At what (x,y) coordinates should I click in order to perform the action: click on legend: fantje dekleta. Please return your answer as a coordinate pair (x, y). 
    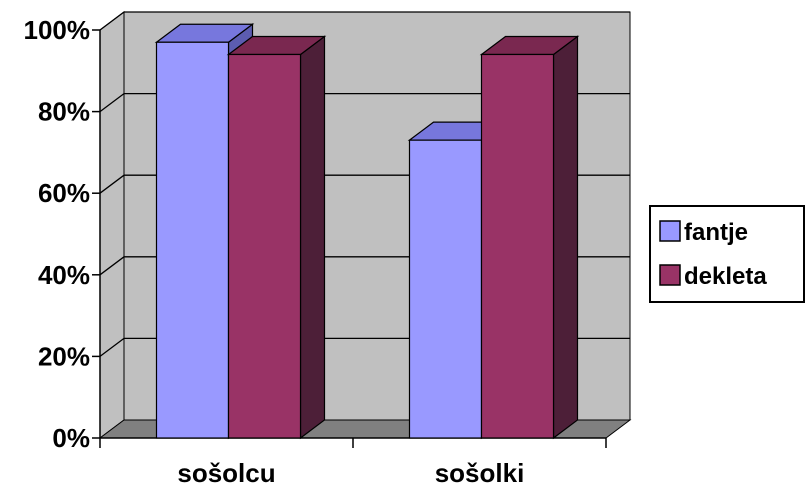
    Looking at the image, I should click on (727, 254).